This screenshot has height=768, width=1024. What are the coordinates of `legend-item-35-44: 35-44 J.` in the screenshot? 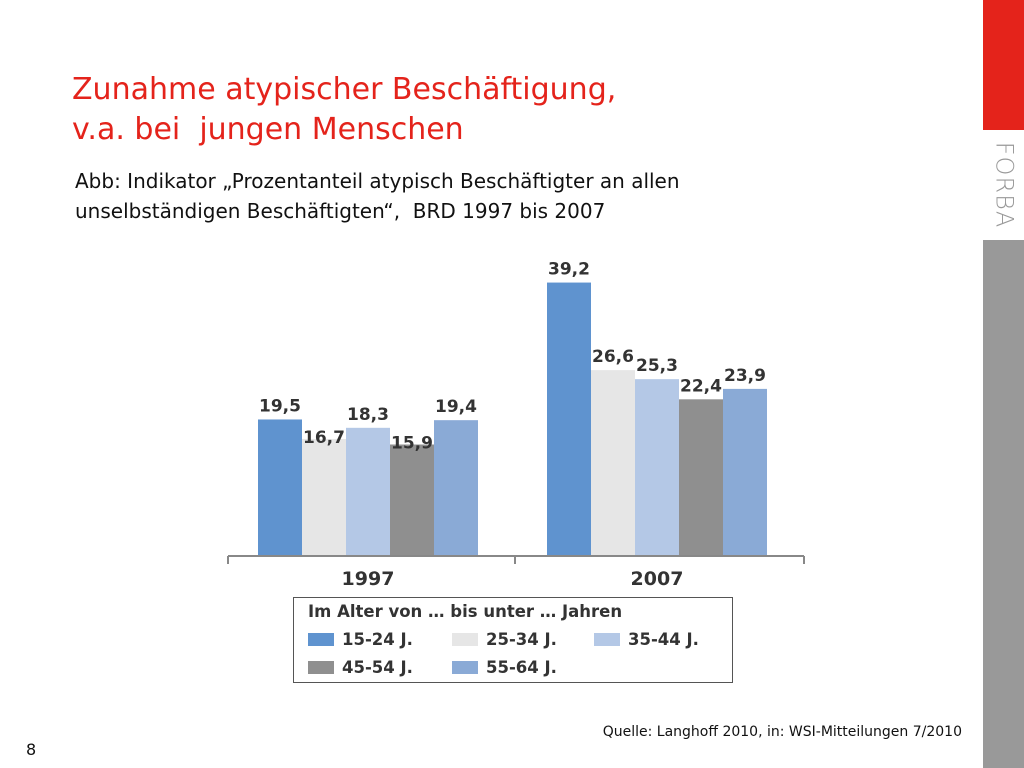 It's located at (646, 639).